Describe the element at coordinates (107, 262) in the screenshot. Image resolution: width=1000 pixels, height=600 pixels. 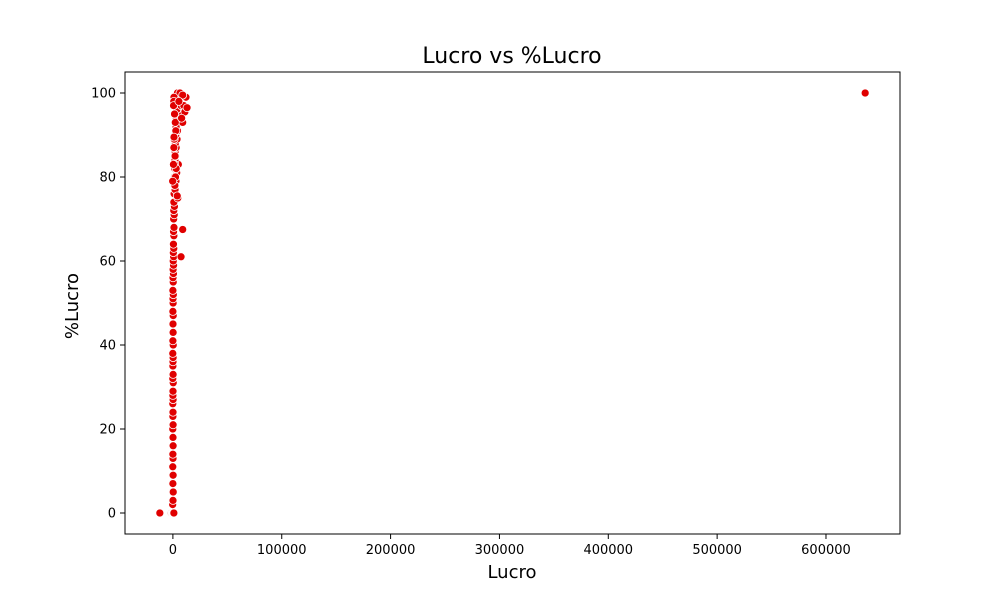
I see `y-tick-label: 60` at that location.